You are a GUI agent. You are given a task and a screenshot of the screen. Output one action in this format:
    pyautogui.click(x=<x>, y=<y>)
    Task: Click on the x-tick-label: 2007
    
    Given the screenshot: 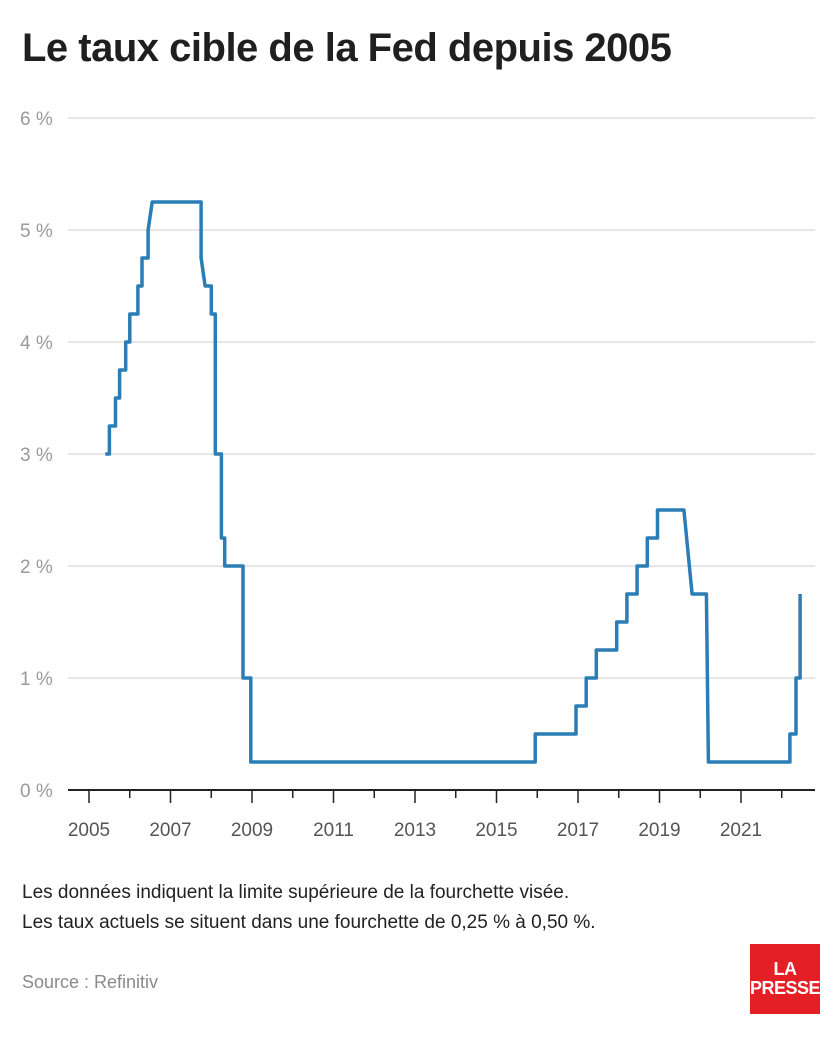 What is the action you would take?
    pyautogui.click(x=170, y=830)
    